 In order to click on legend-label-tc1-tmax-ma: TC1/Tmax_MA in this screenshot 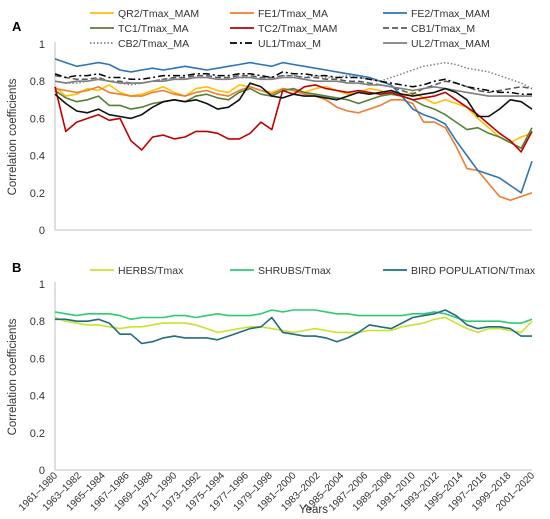, I will do `click(153, 29)`.